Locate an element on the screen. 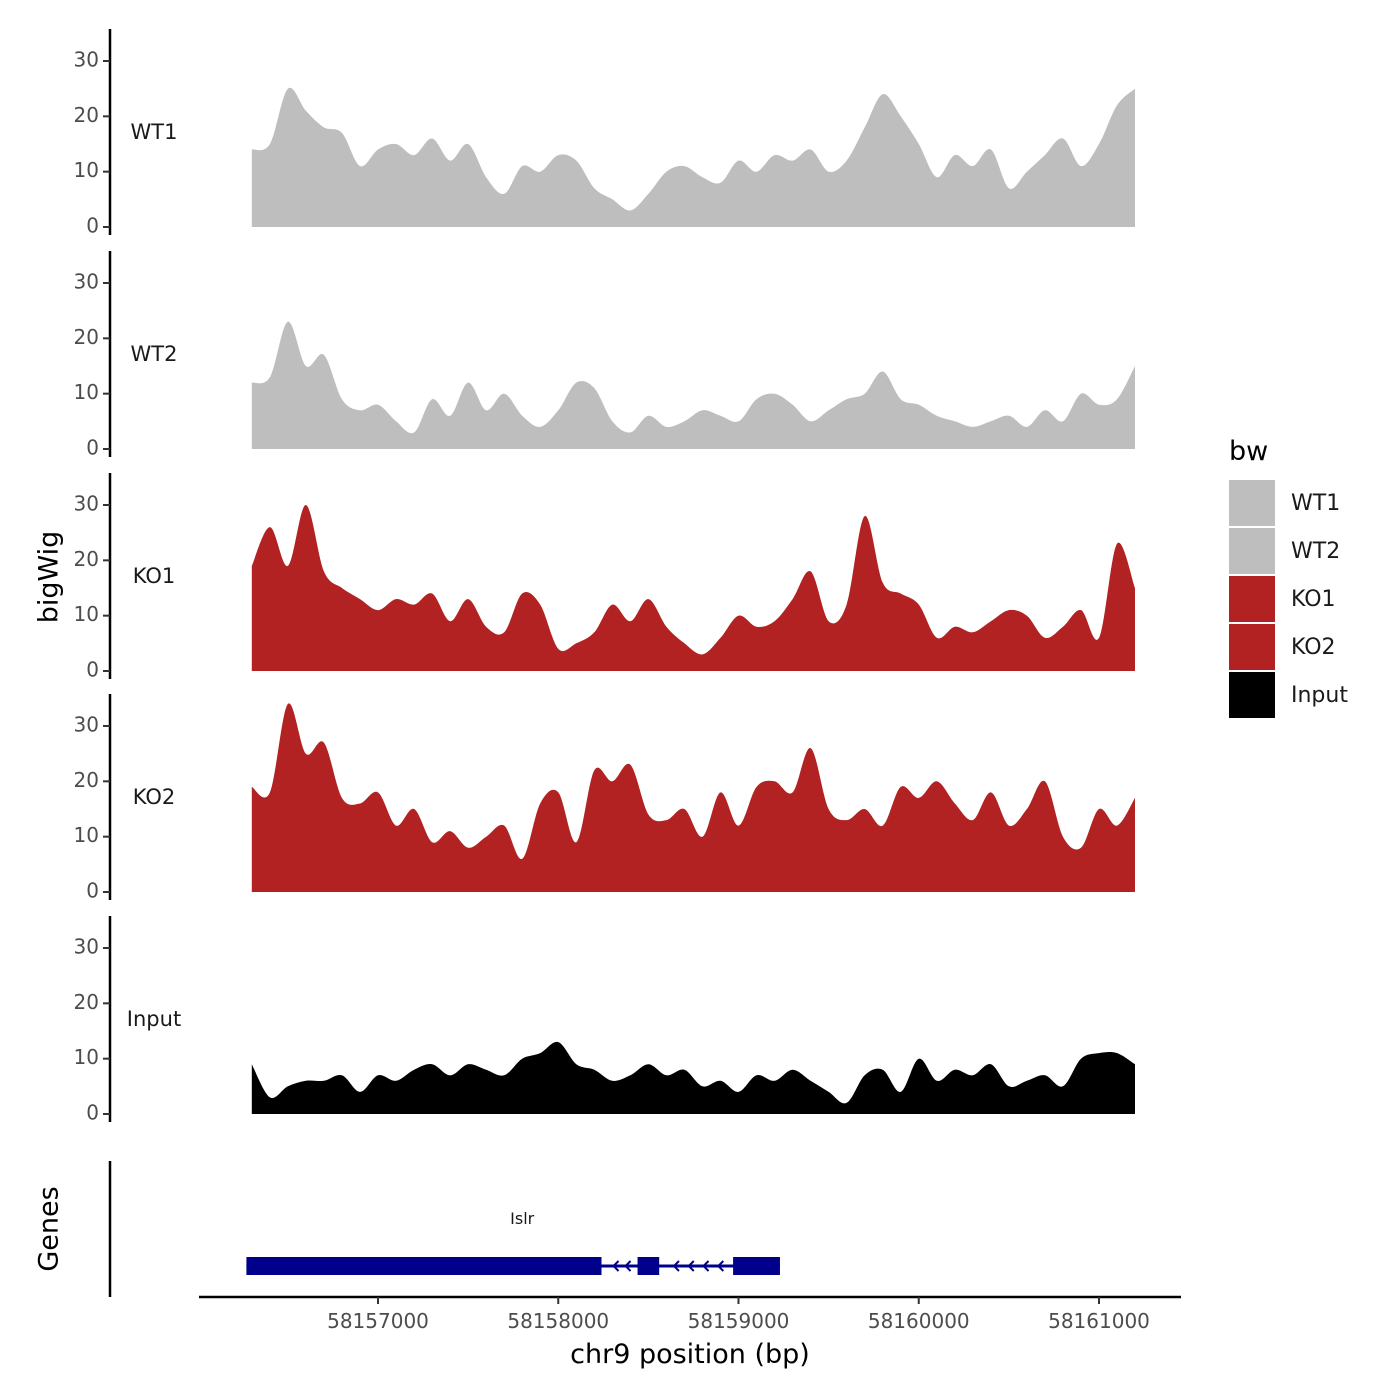  track-input: 0 10 20 30 Input is located at coordinates (605, 1020).